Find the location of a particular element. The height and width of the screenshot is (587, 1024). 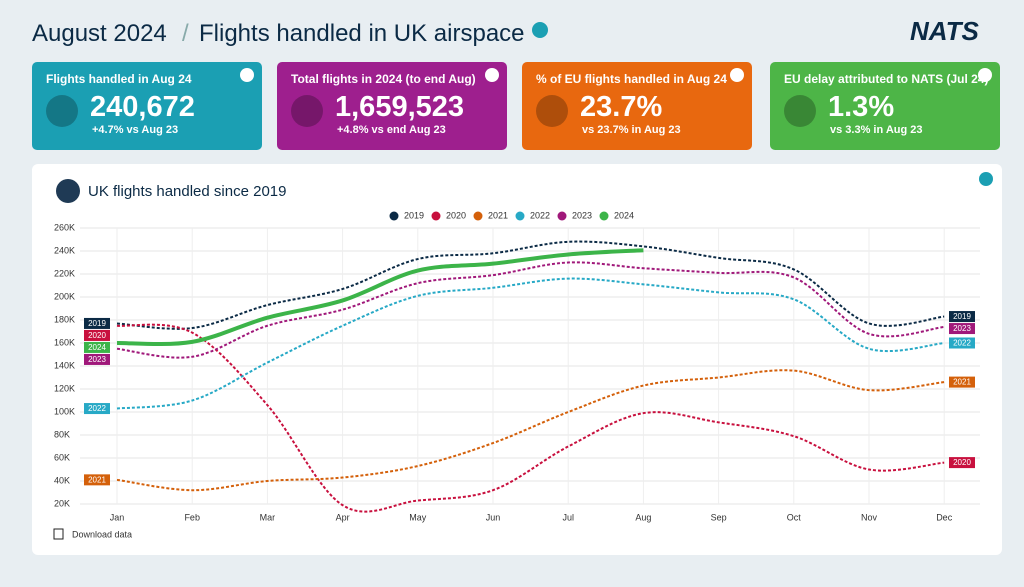

y-tick-label: 180K is located at coordinates (64, 319).